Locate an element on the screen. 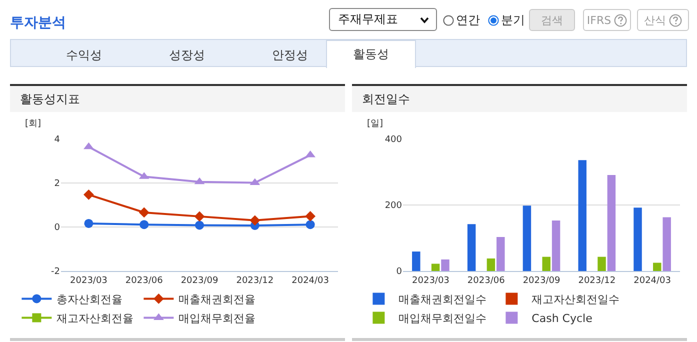 Image resolution: width=697 pixels, height=342 pixels. legend-label: 재고자산회전율 is located at coordinates (95, 318).